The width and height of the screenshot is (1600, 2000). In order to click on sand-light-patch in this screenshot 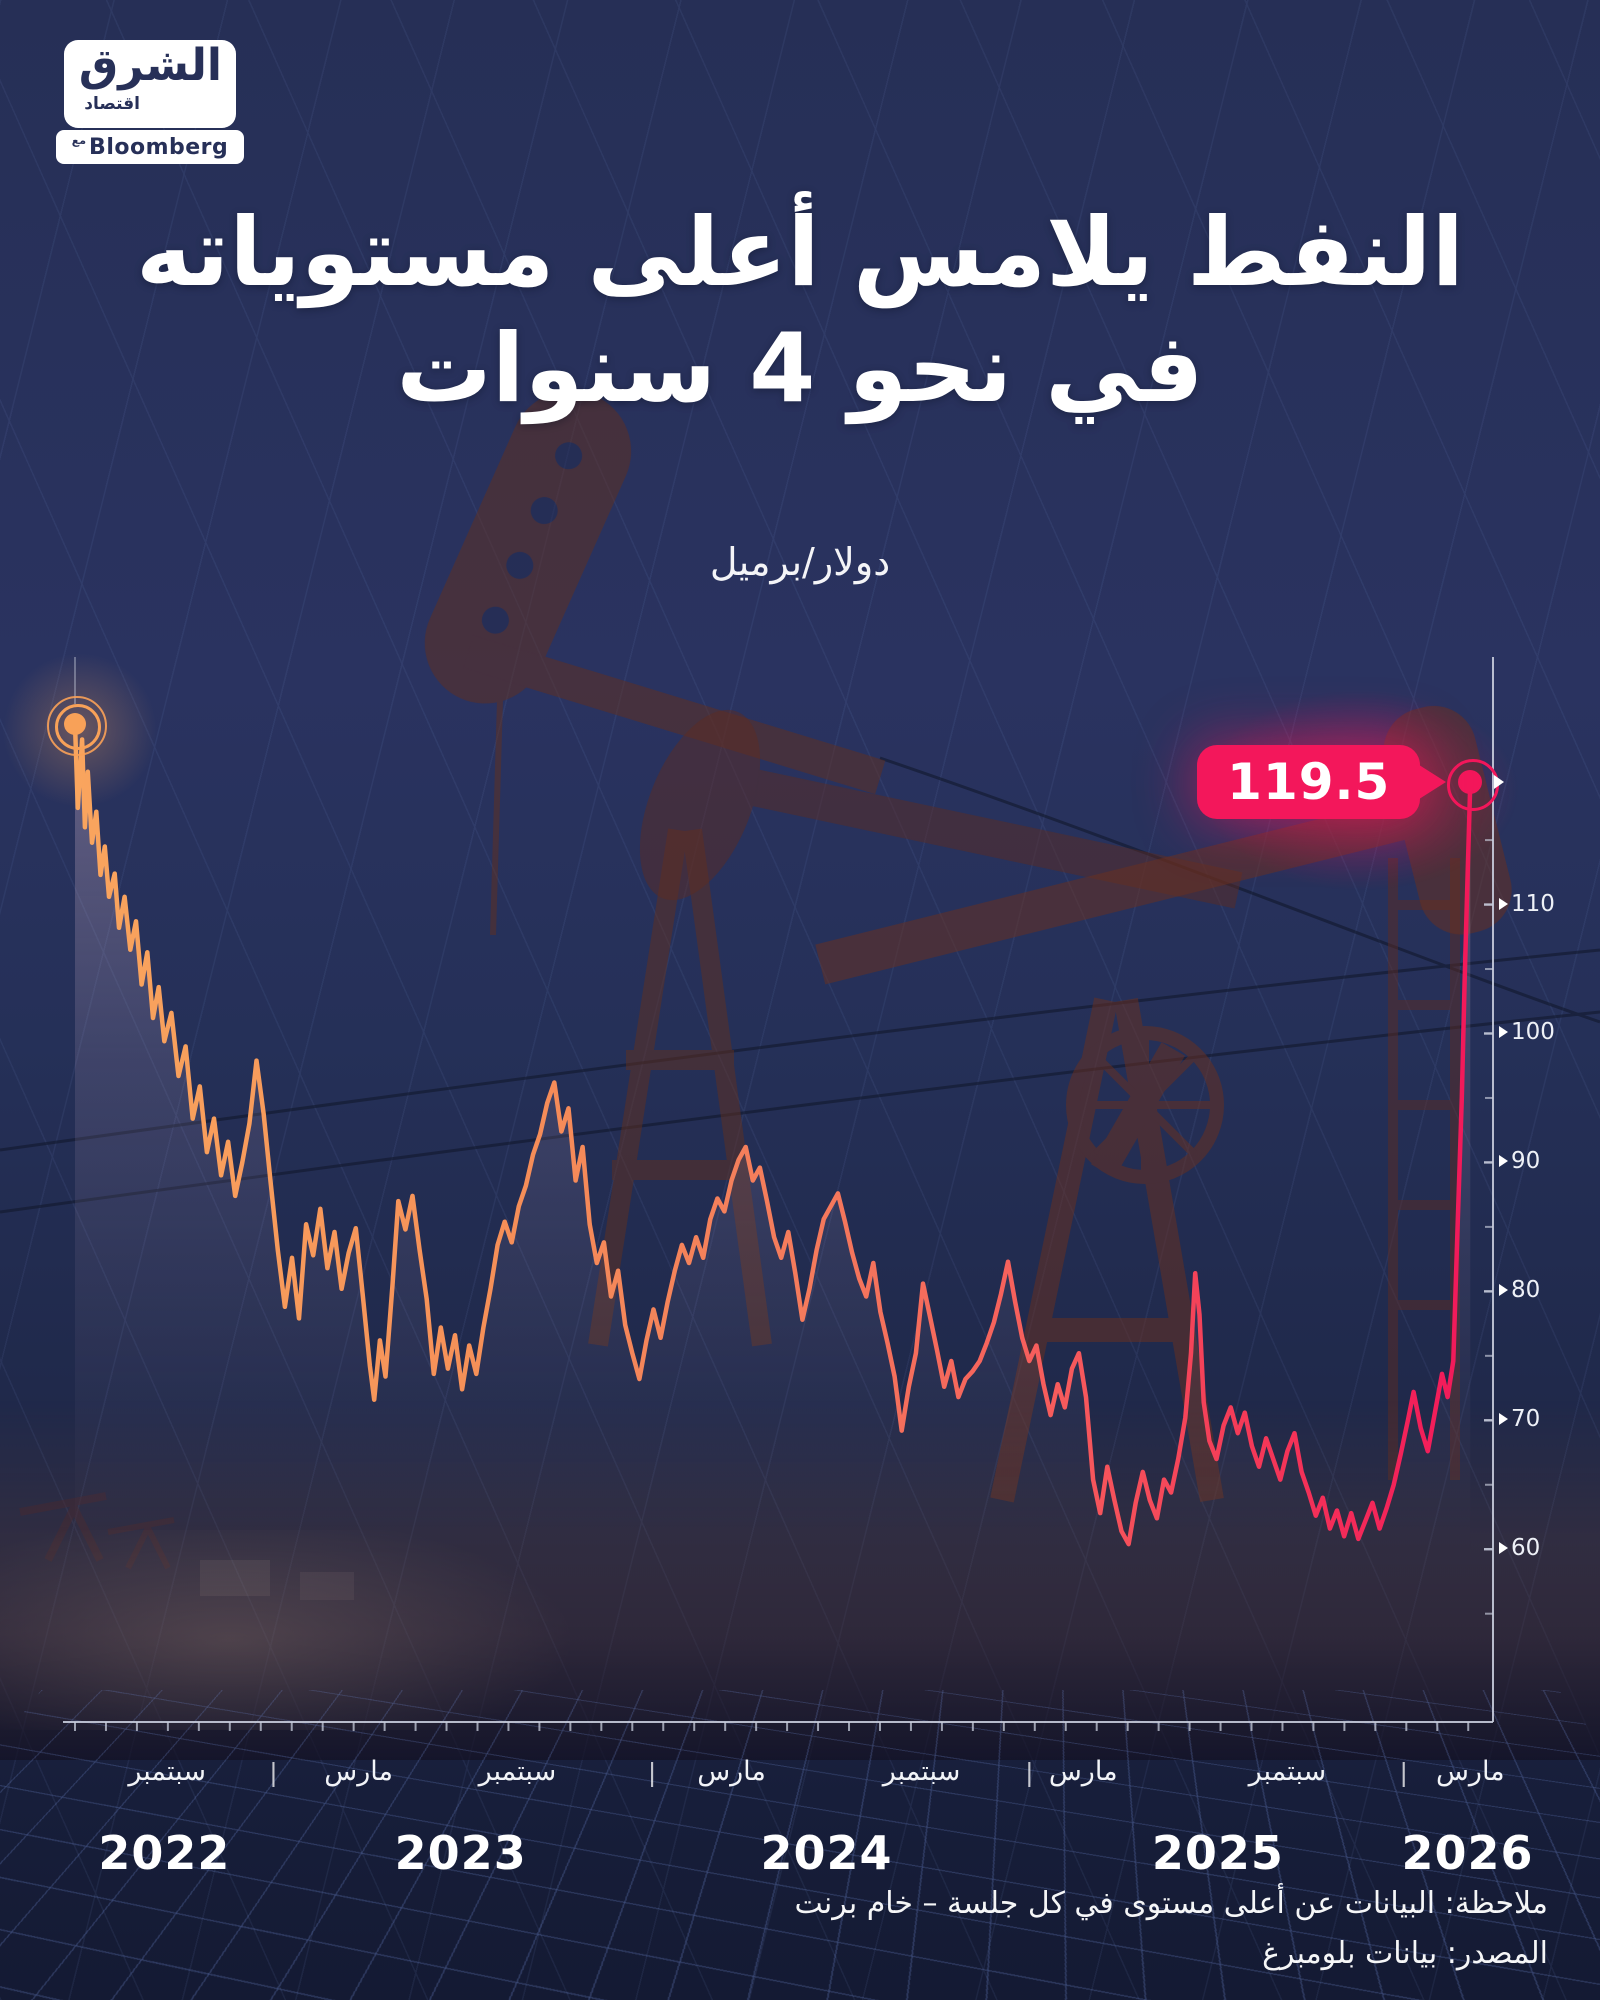, I will do `click(410, 1630)`.